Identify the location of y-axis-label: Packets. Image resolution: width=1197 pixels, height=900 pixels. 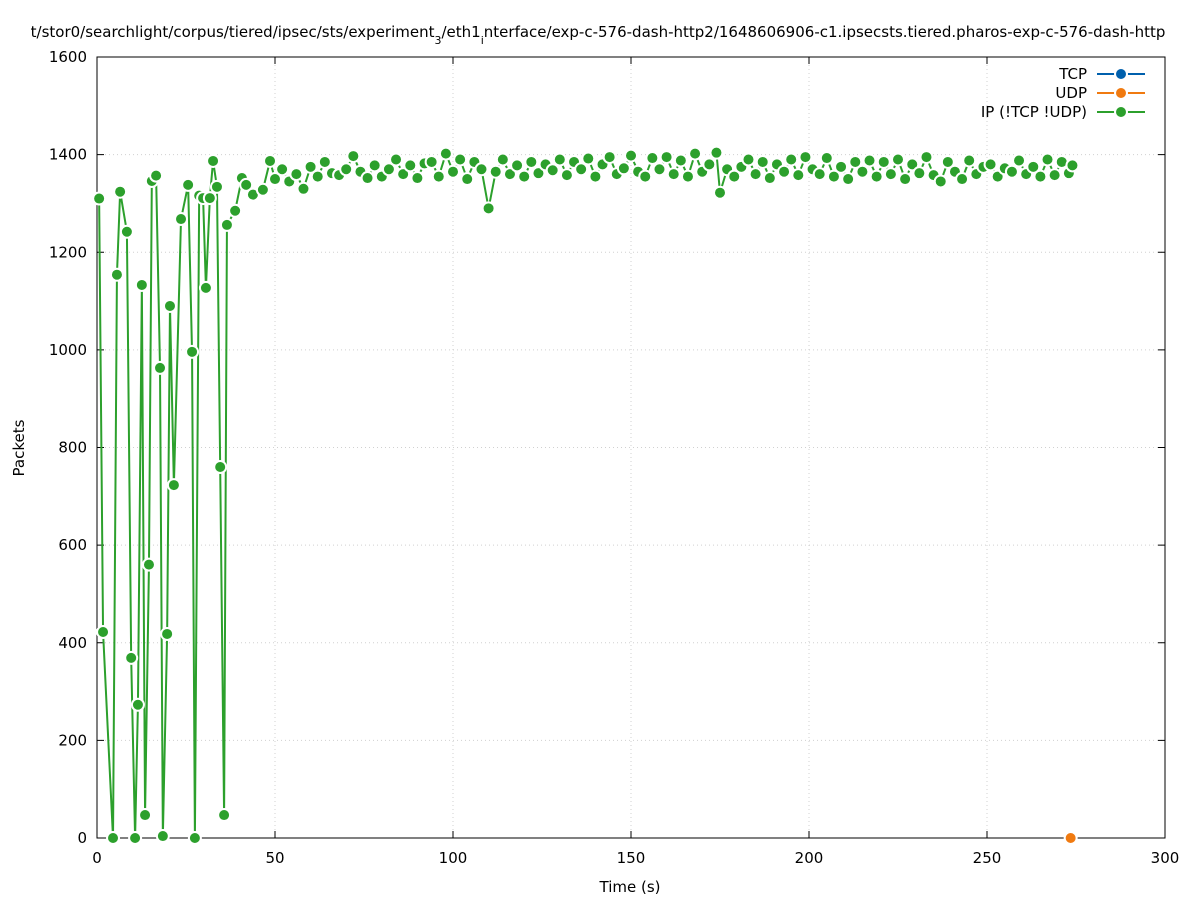
(19, 447).